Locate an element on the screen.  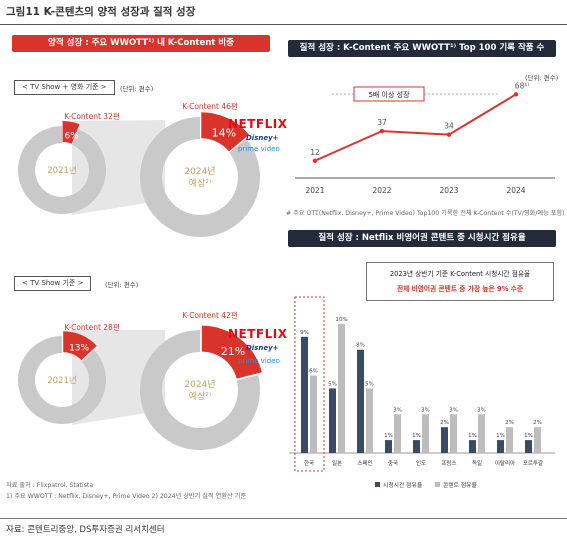
chart1-unit: (단위: 편수) is located at coordinates (137, 89).